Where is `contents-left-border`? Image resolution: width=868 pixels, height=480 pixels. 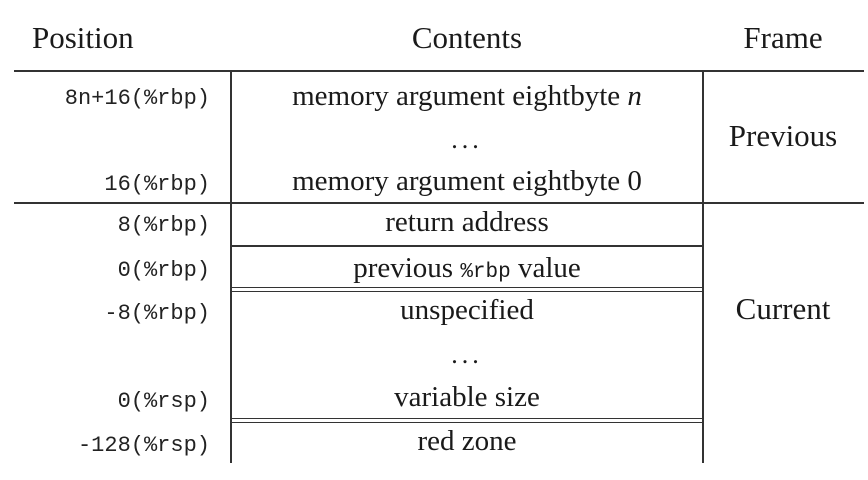
contents-left-border is located at coordinates (231, 267).